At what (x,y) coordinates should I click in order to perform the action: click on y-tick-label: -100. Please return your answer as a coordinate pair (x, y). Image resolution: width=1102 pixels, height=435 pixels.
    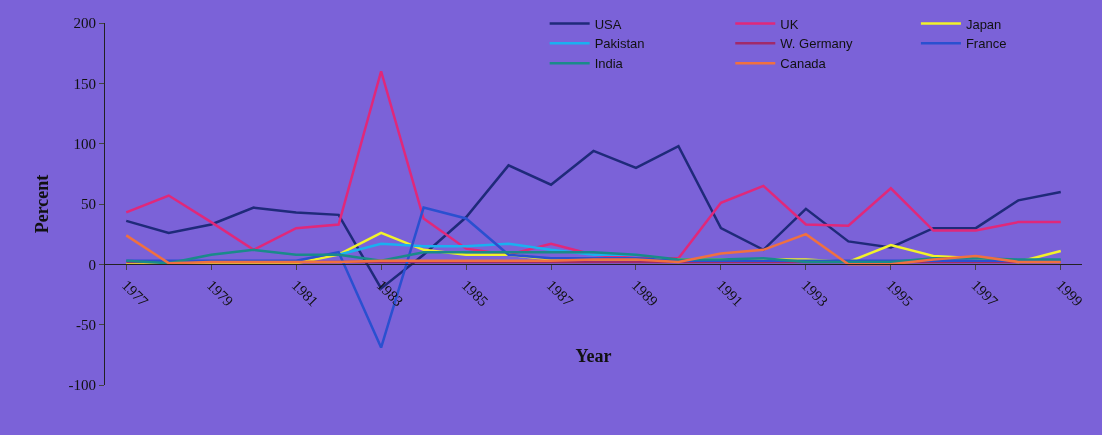
    Looking at the image, I should click on (82, 385).